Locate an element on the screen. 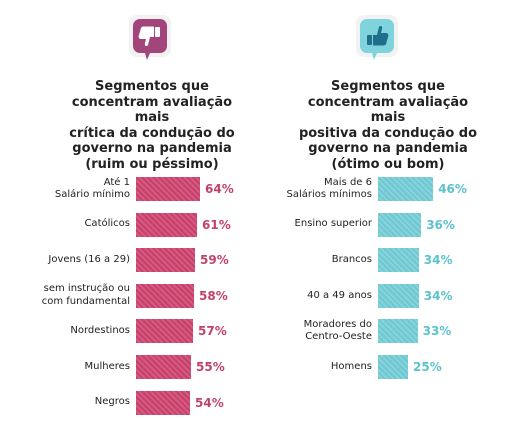 This screenshot has height=421, width=508. bar-row: Jovens (16 a 29) 59% is located at coordinates (129, 260).